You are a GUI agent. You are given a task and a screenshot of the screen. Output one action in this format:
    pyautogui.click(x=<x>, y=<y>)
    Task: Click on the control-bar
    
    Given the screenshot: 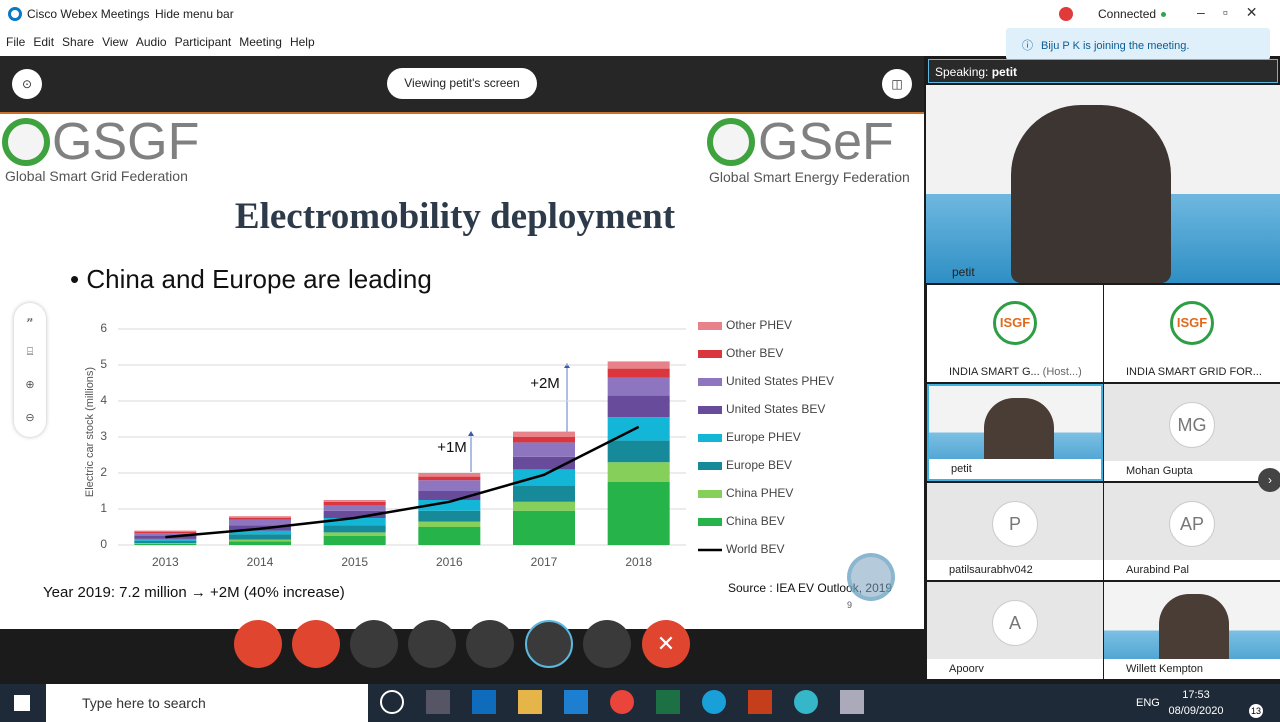 What is the action you would take?
    pyautogui.click(x=462, y=657)
    